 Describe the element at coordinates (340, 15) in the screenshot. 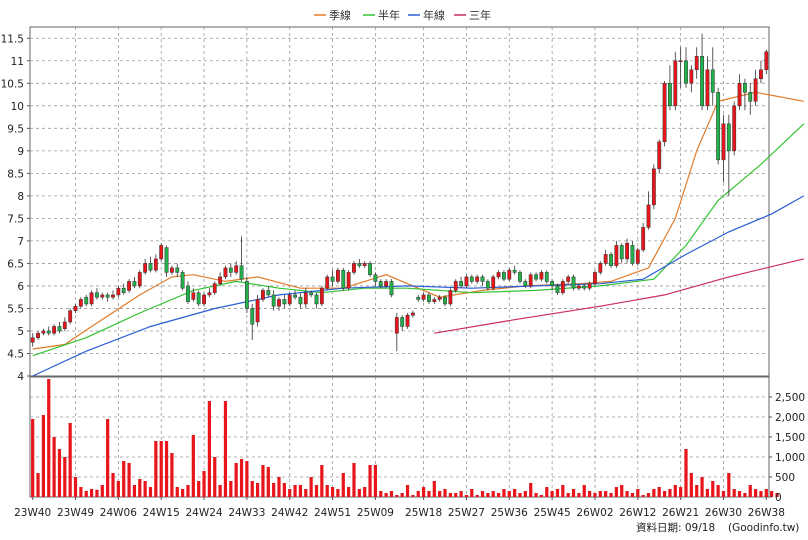

I see `legend-label: 季線` at that location.